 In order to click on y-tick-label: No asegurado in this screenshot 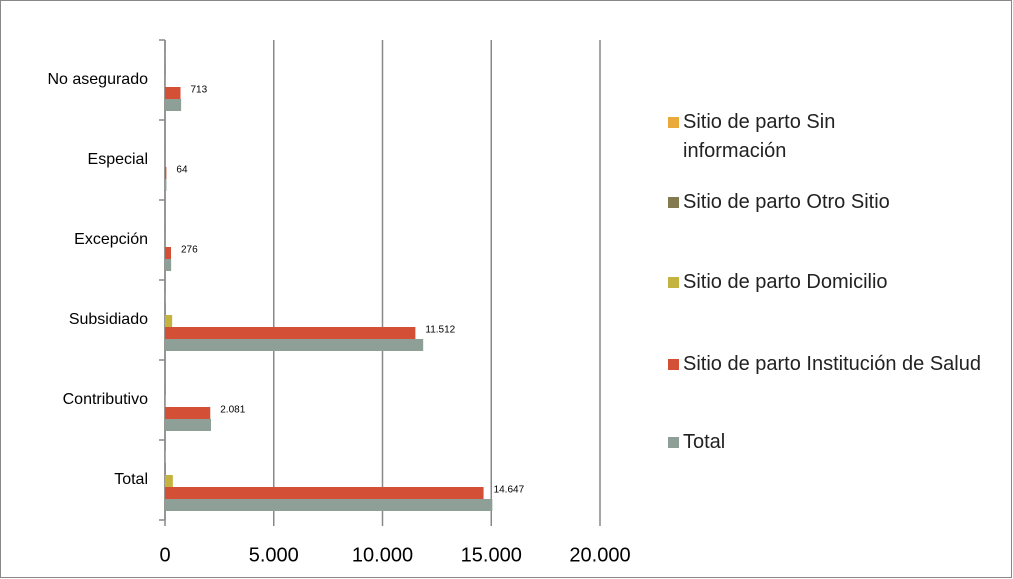, I will do `click(97, 79)`.